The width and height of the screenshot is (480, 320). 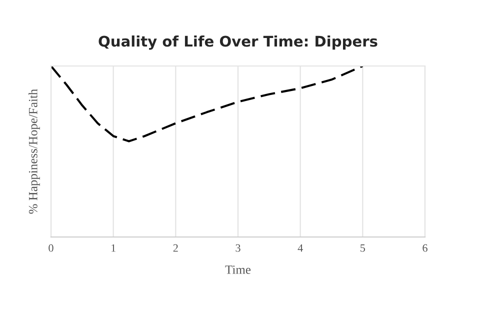 What do you see at coordinates (425, 248) in the screenshot?
I see `x-tick-label: 6` at bounding box center [425, 248].